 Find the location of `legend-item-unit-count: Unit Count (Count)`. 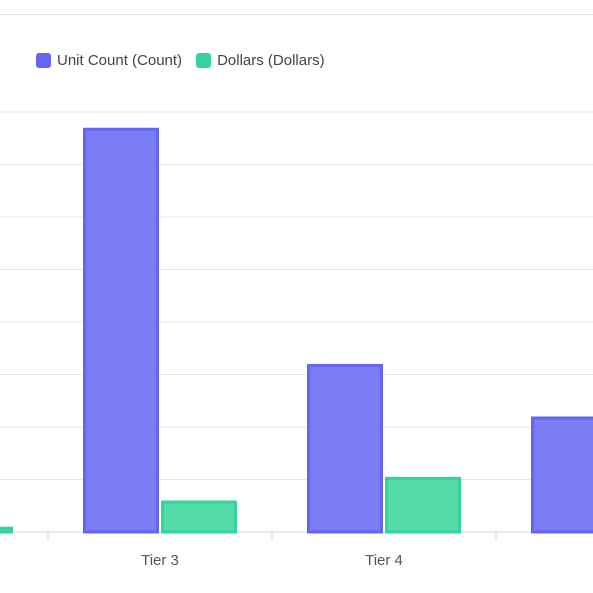

legend-item-unit-count: Unit Count (Count) is located at coordinates (109, 60).